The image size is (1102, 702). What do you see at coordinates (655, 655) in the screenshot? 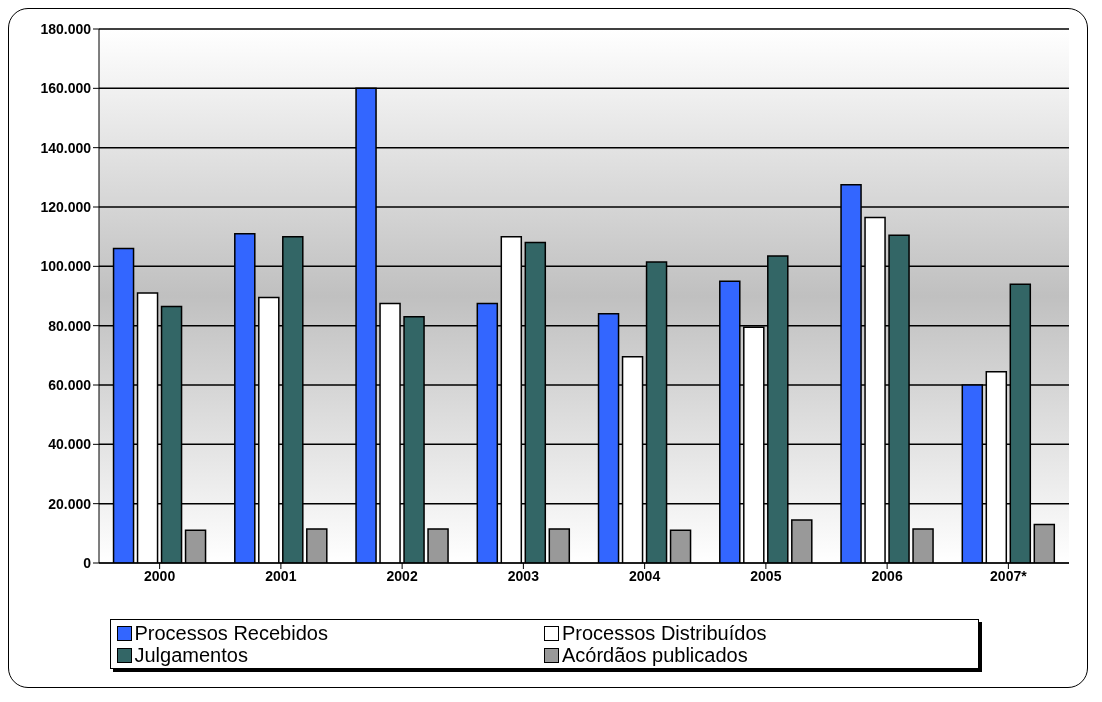
I see `legend-label: Acórdãos publicados` at bounding box center [655, 655].